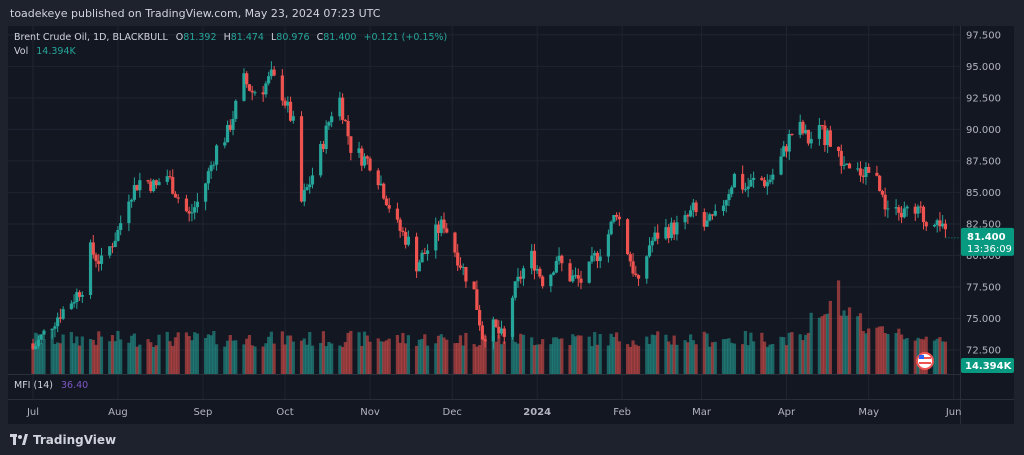 The image size is (1024, 455). I want to click on us-flag-icon, so click(925, 361).